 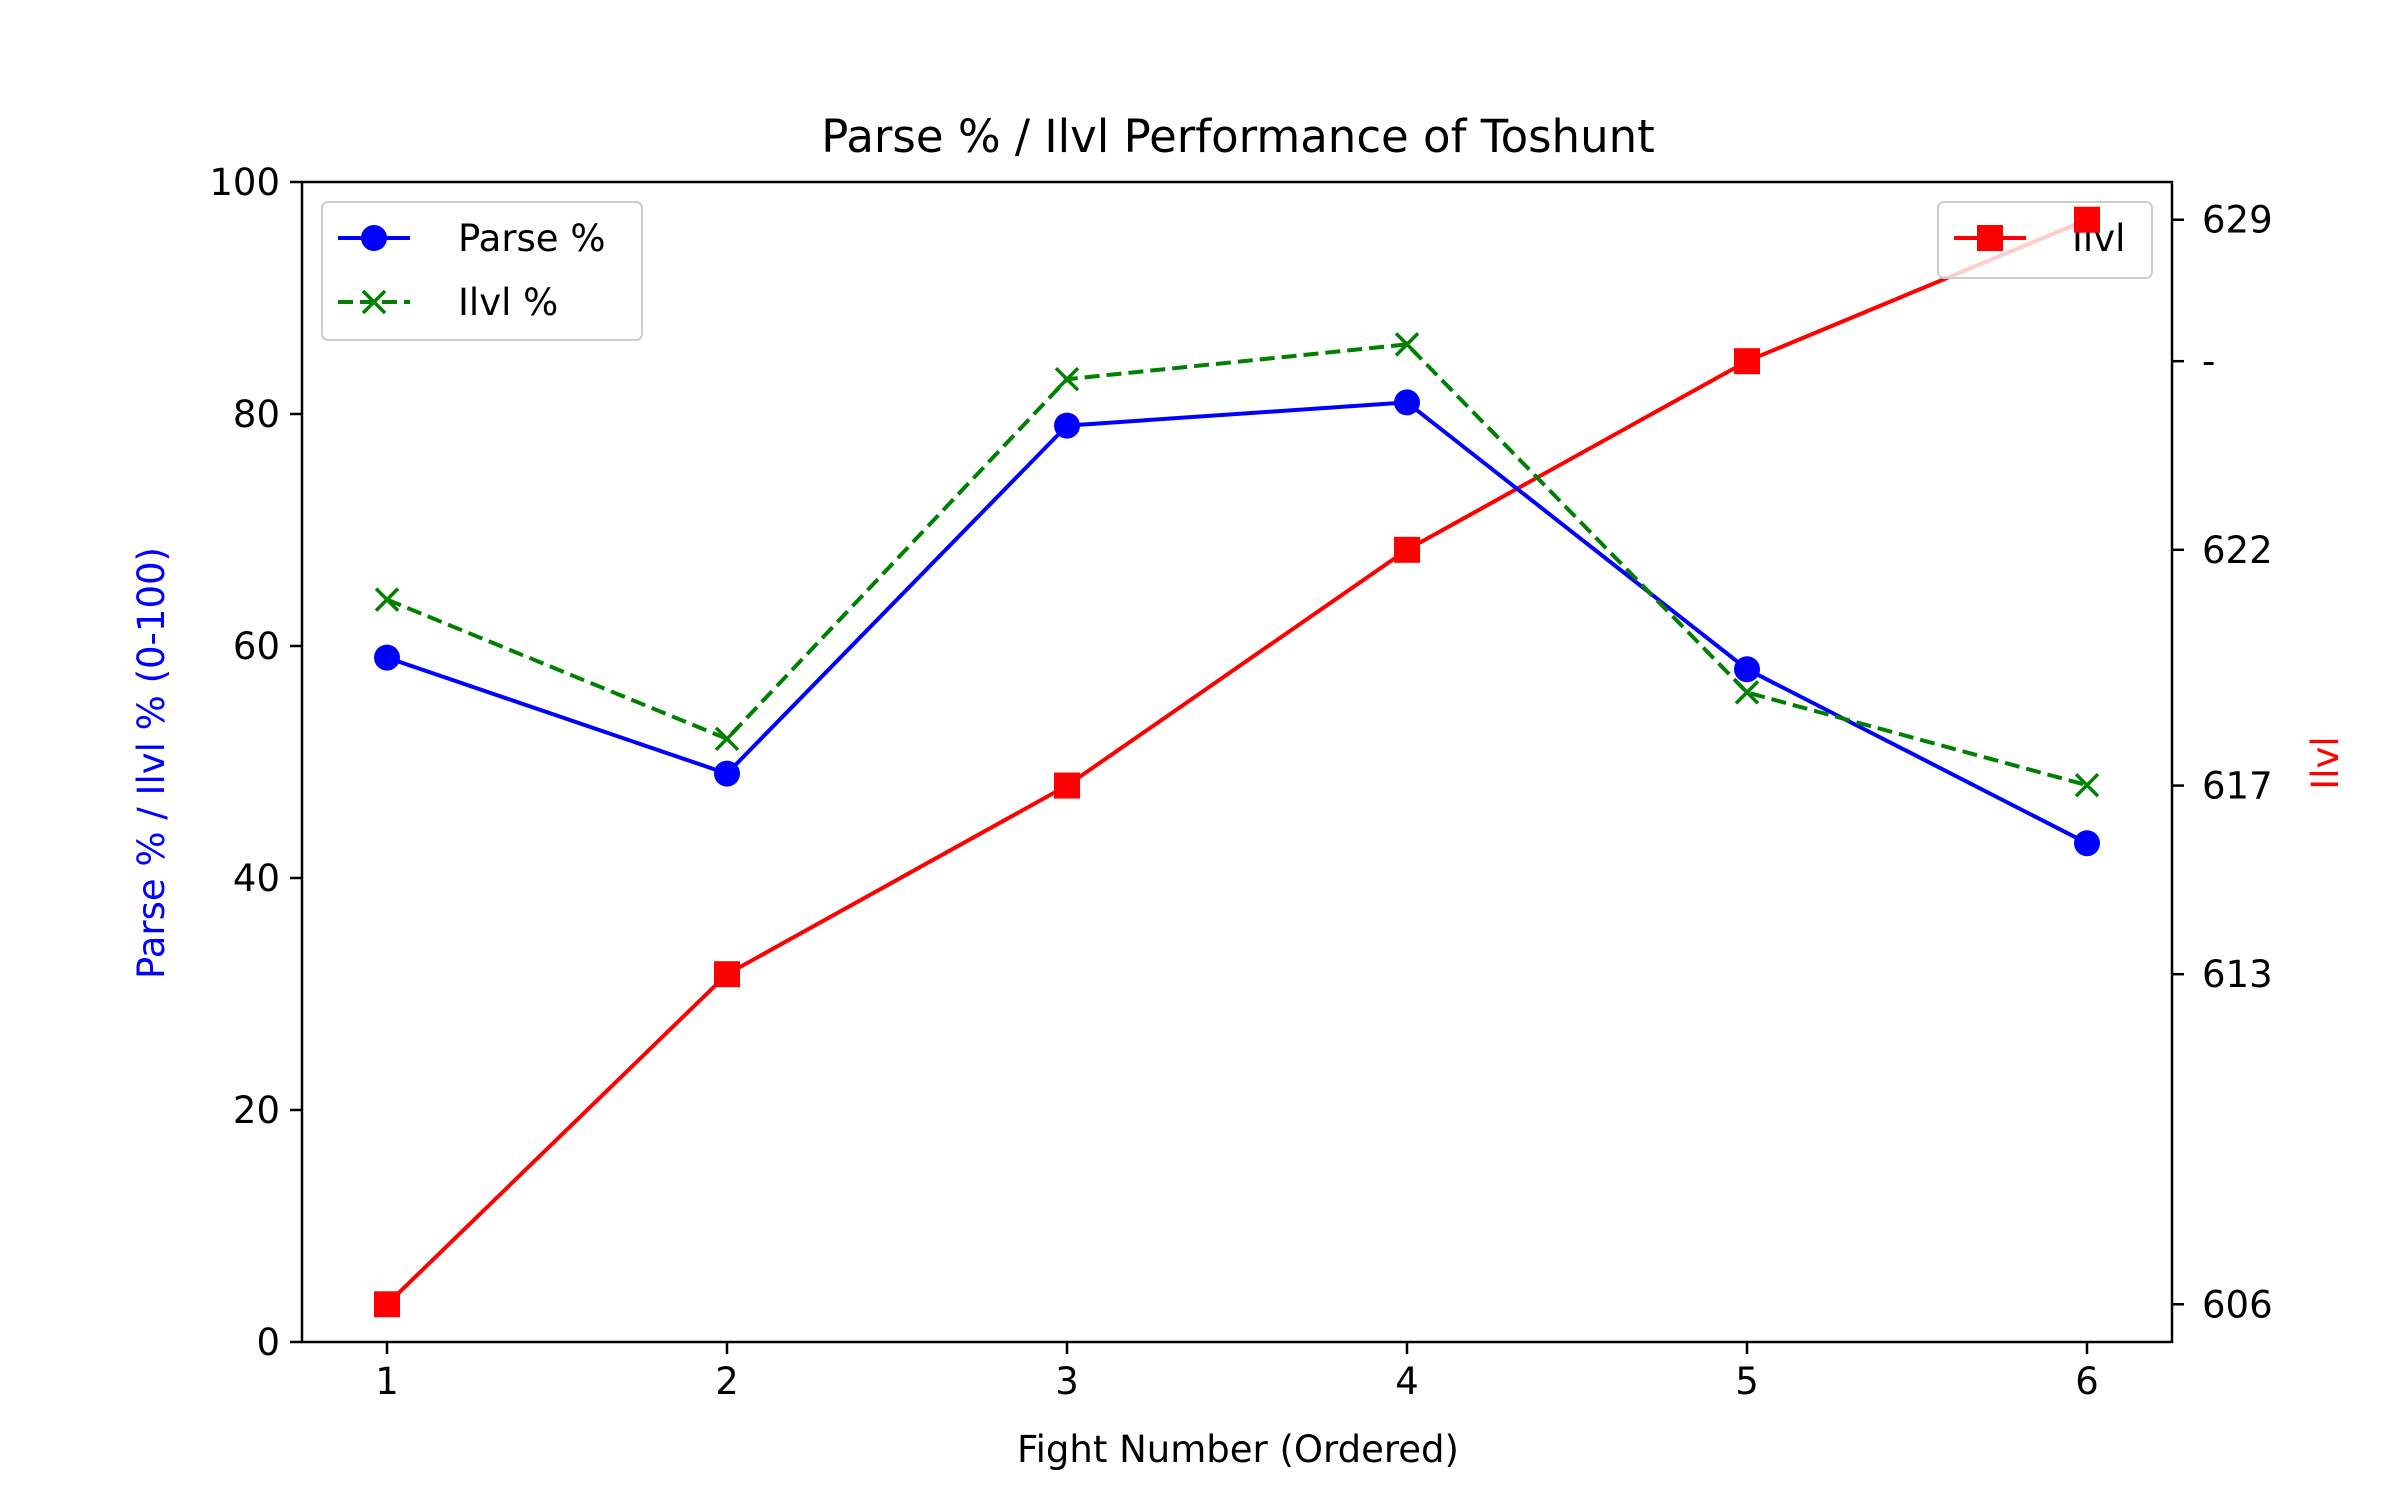 What do you see at coordinates (1067, 1381) in the screenshot?
I see `x-tick-label: 3` at bounding box center [1067, 1381].